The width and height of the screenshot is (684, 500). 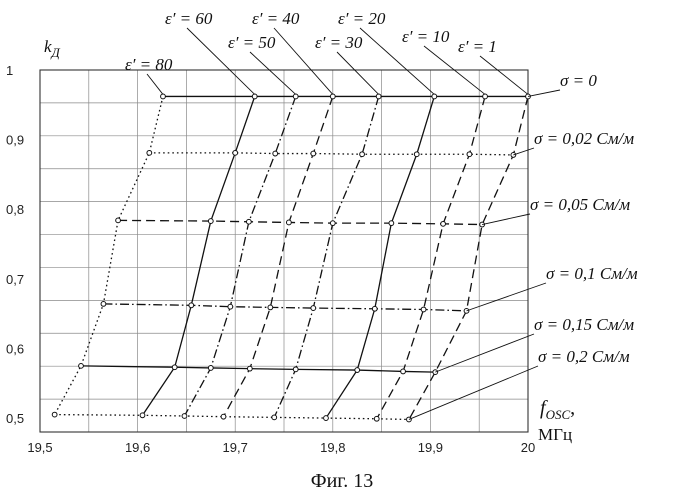 I want to click on x-tick-label: 19,8, so click(x=332, y=447).